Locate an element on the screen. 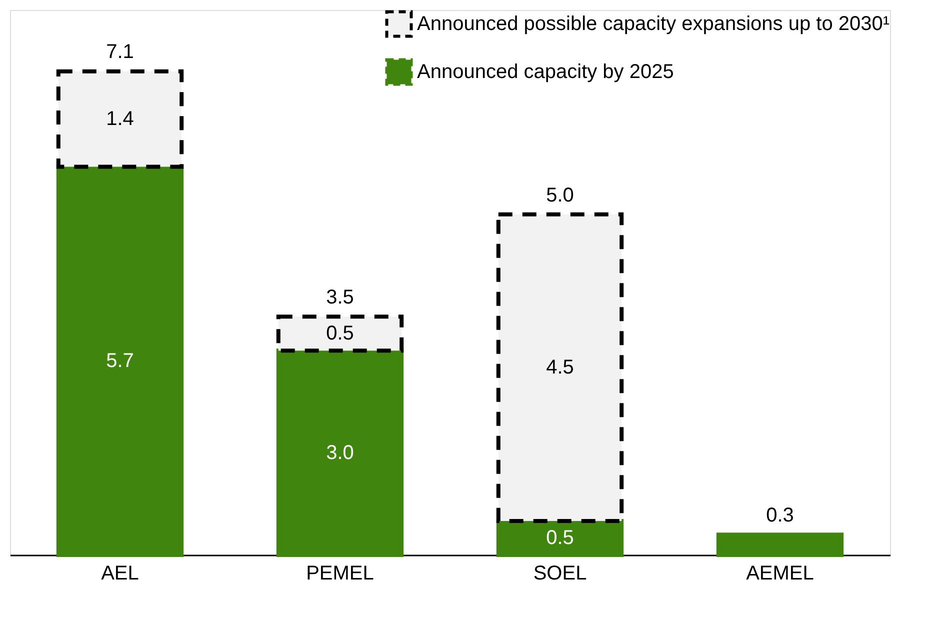 Image resolution: width=927 pixels, height=626 pixels. data-label: 4.5 is located at coordinates (560, 367).